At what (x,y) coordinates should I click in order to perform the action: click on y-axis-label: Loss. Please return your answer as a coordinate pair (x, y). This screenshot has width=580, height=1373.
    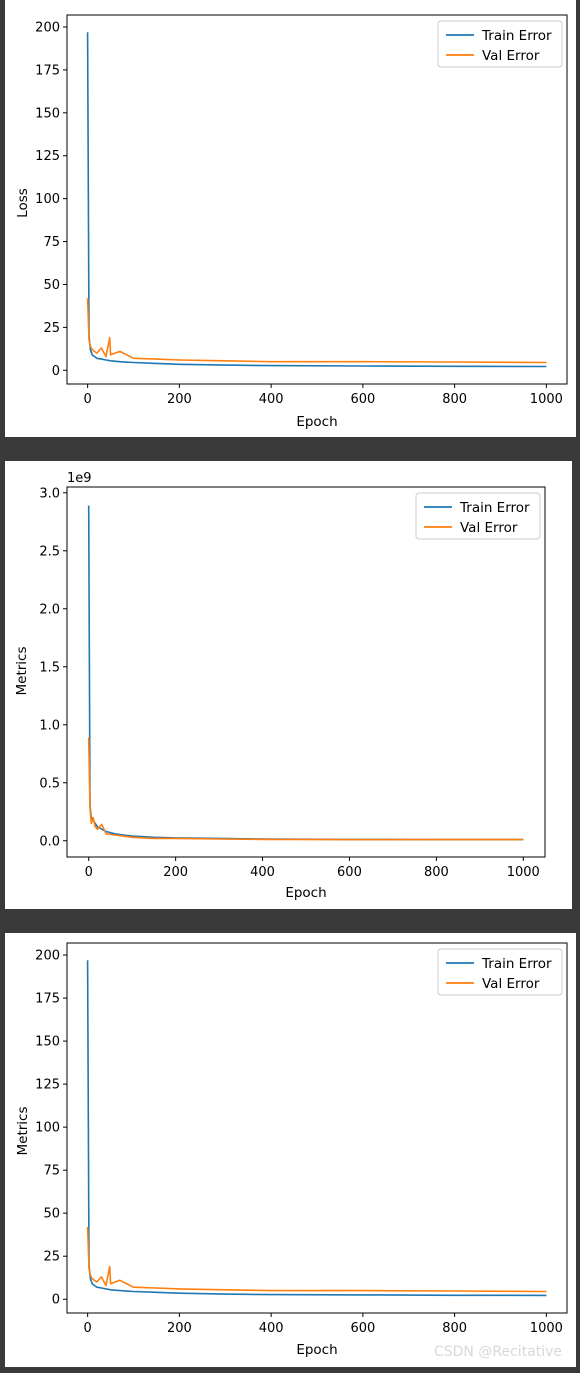
    Looking at the image, I should click on (23, 203).